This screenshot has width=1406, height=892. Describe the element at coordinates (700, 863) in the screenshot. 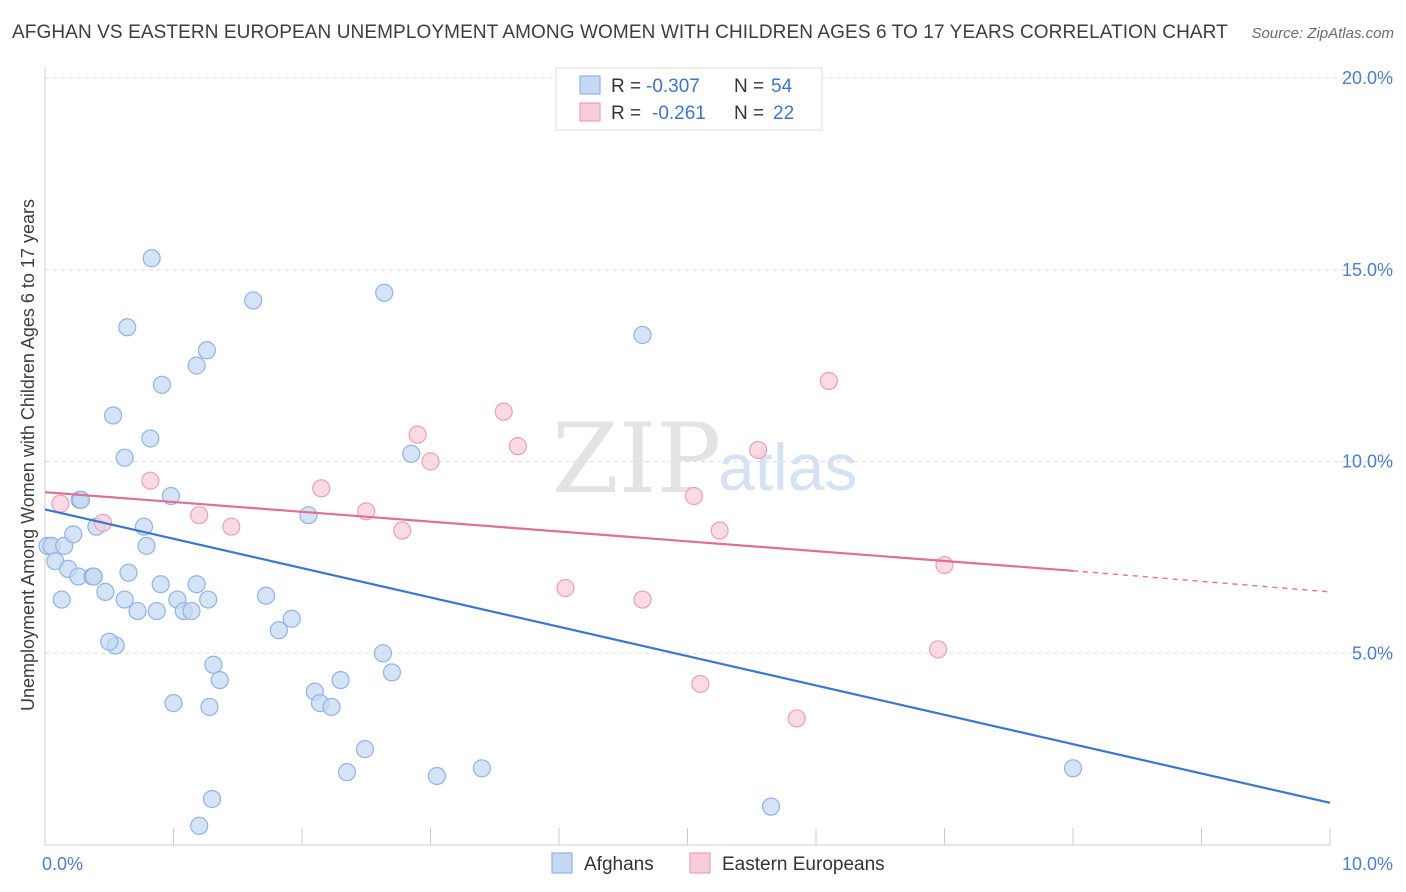

I see `bottom-legend-swatch-eastern-europeans` at that location.